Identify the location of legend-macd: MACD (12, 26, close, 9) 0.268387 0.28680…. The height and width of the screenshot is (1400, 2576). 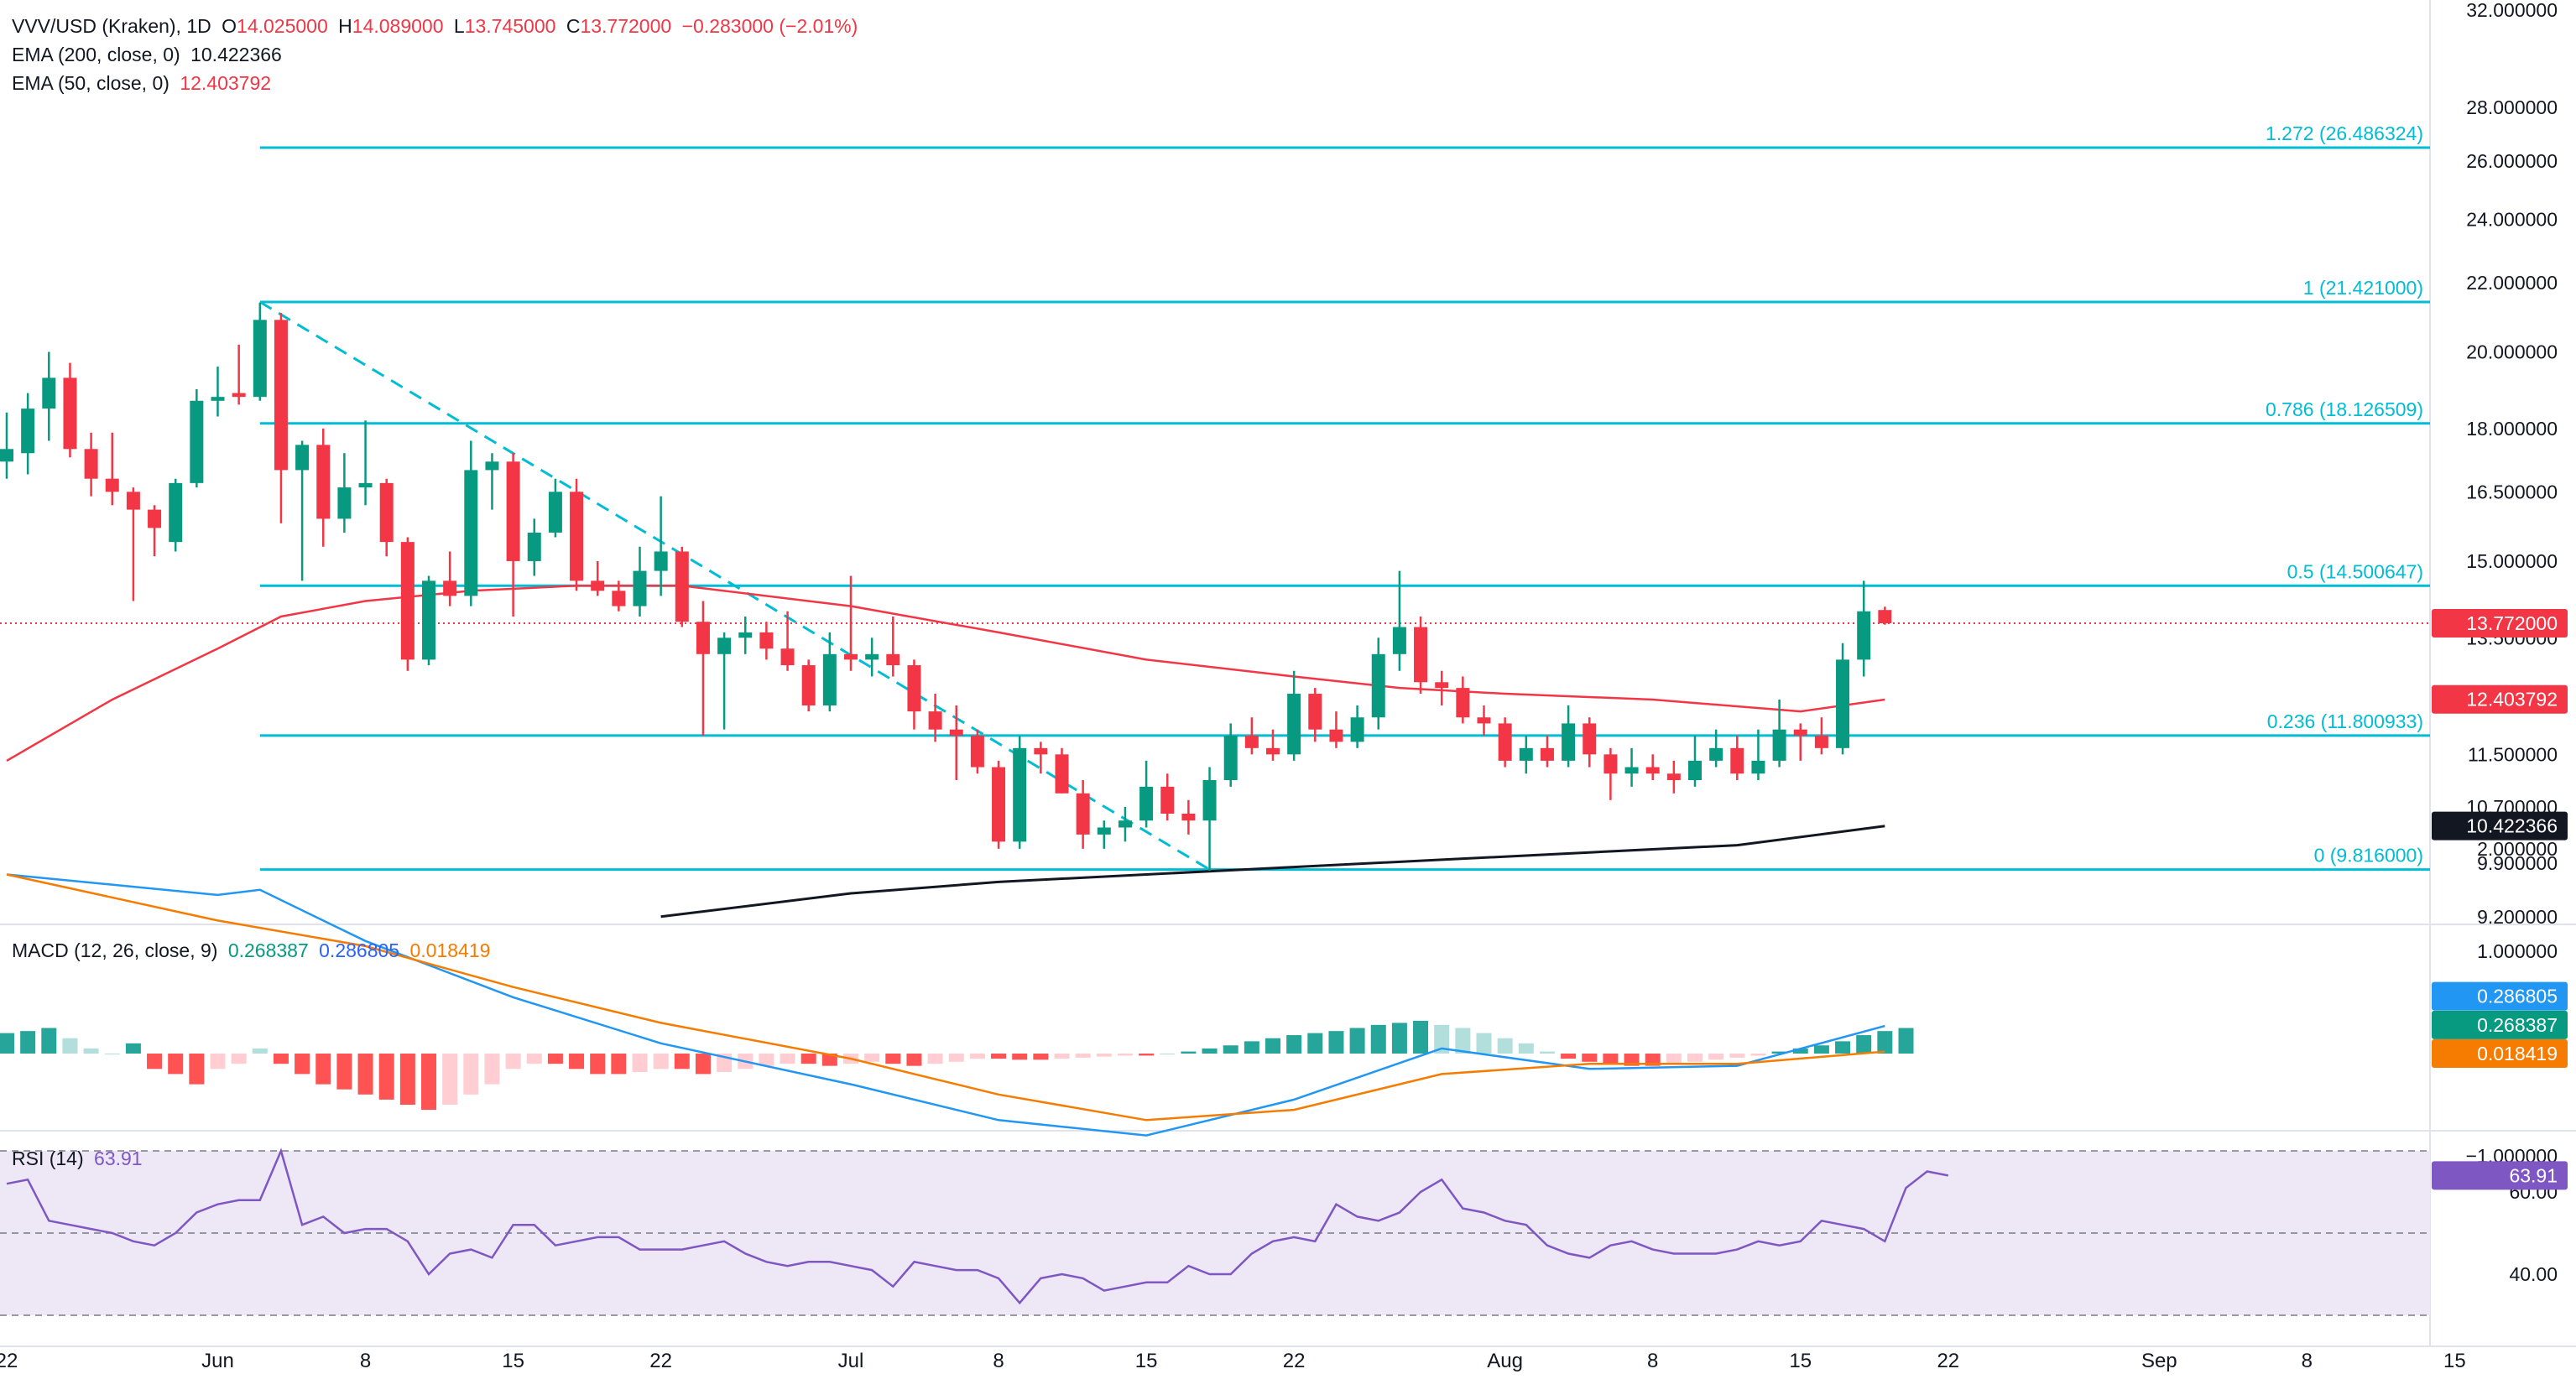
(253, 951).